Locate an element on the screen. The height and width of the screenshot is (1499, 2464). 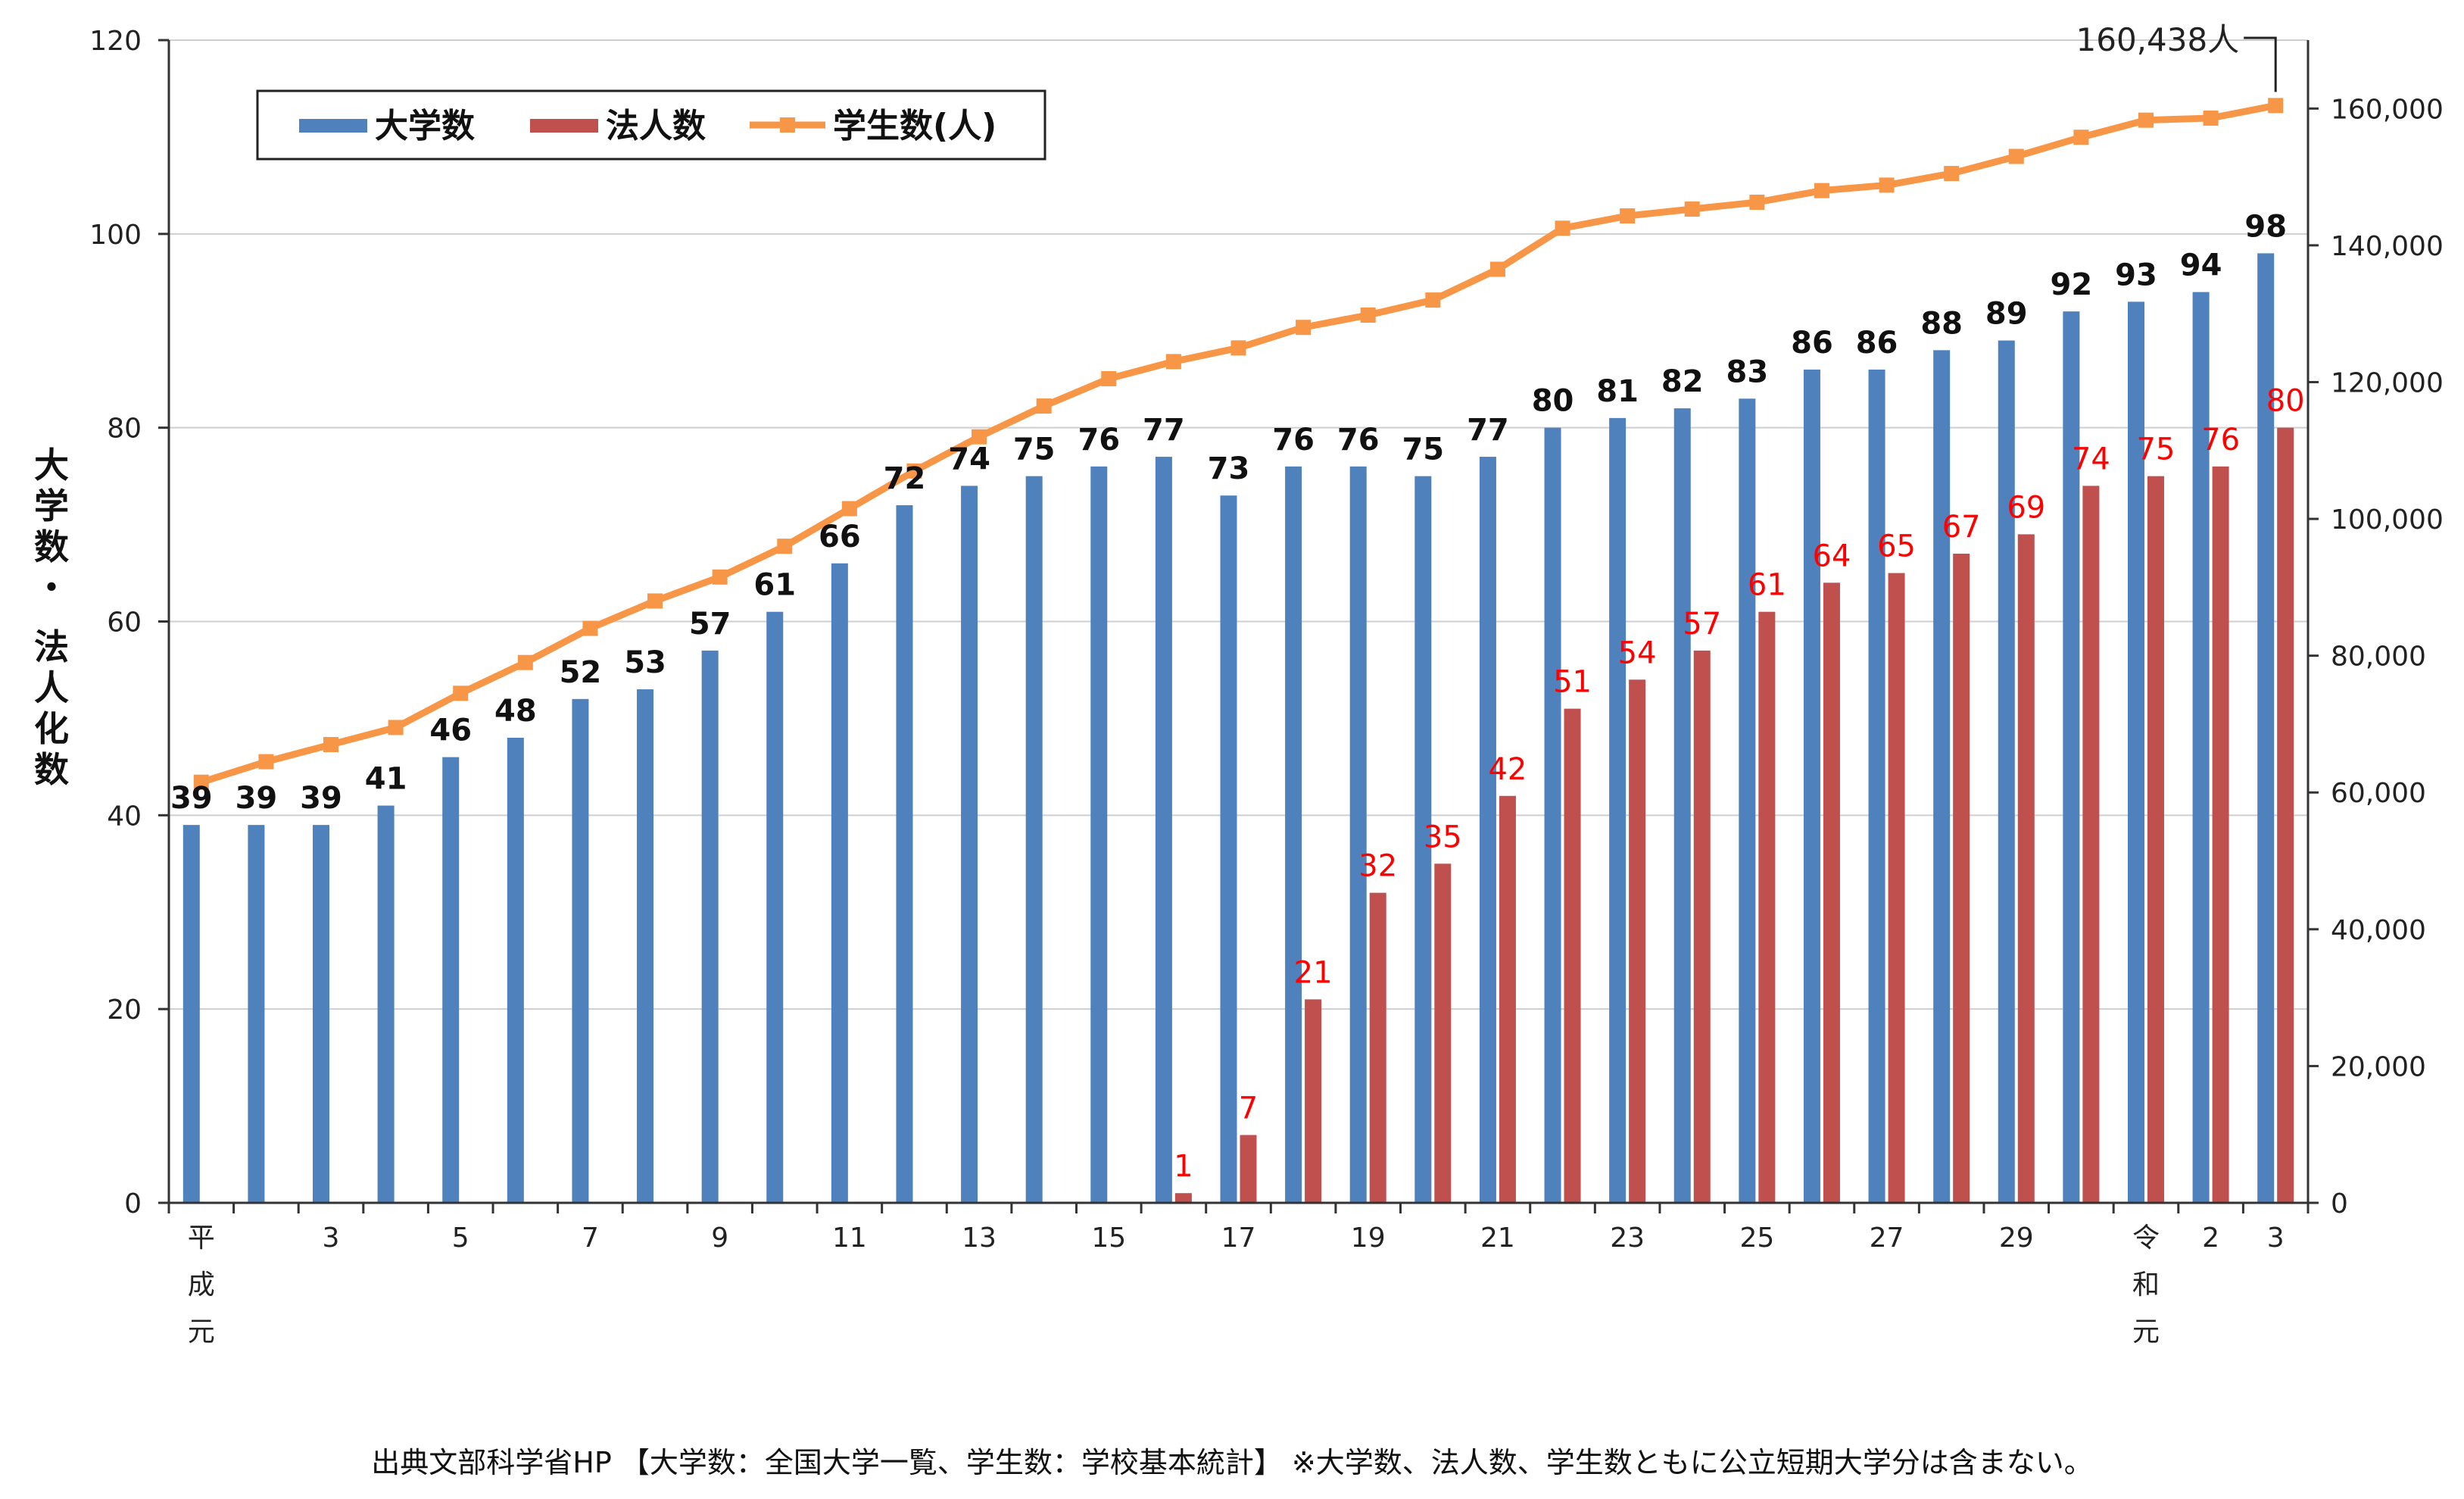
y-left-title-char: 学 is located at coordinates (52, 506).